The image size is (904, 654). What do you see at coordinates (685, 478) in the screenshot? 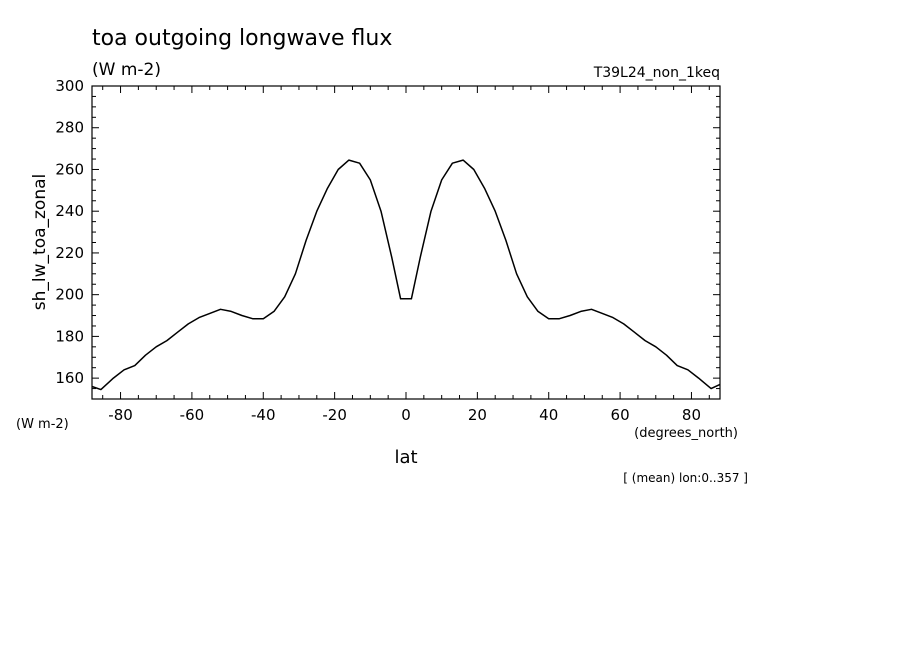
I see `footnote: [ (mean) lon:0..357 ]` at bounding box center [685, 478].